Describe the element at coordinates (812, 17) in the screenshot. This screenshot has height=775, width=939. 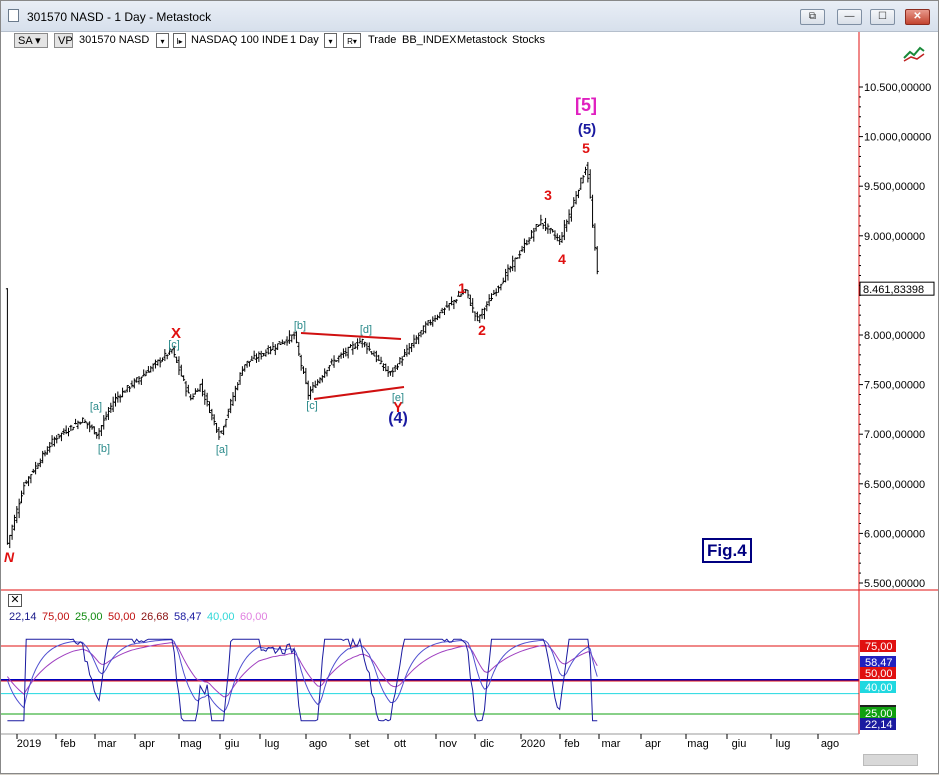
I see `restore-button: ⧉` at that location.